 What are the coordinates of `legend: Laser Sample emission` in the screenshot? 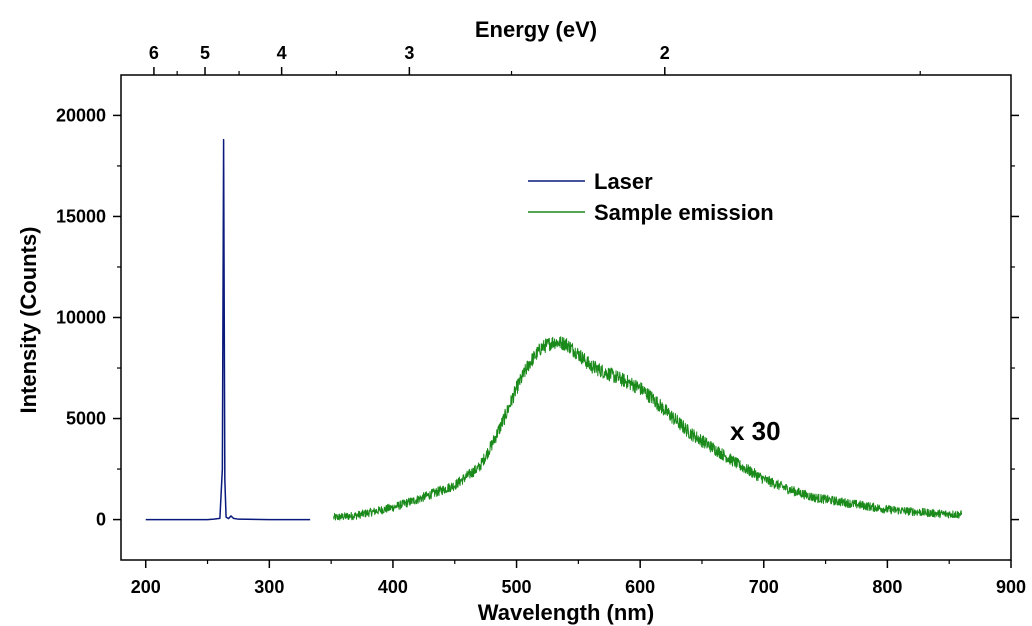 It's located at (651, 197).